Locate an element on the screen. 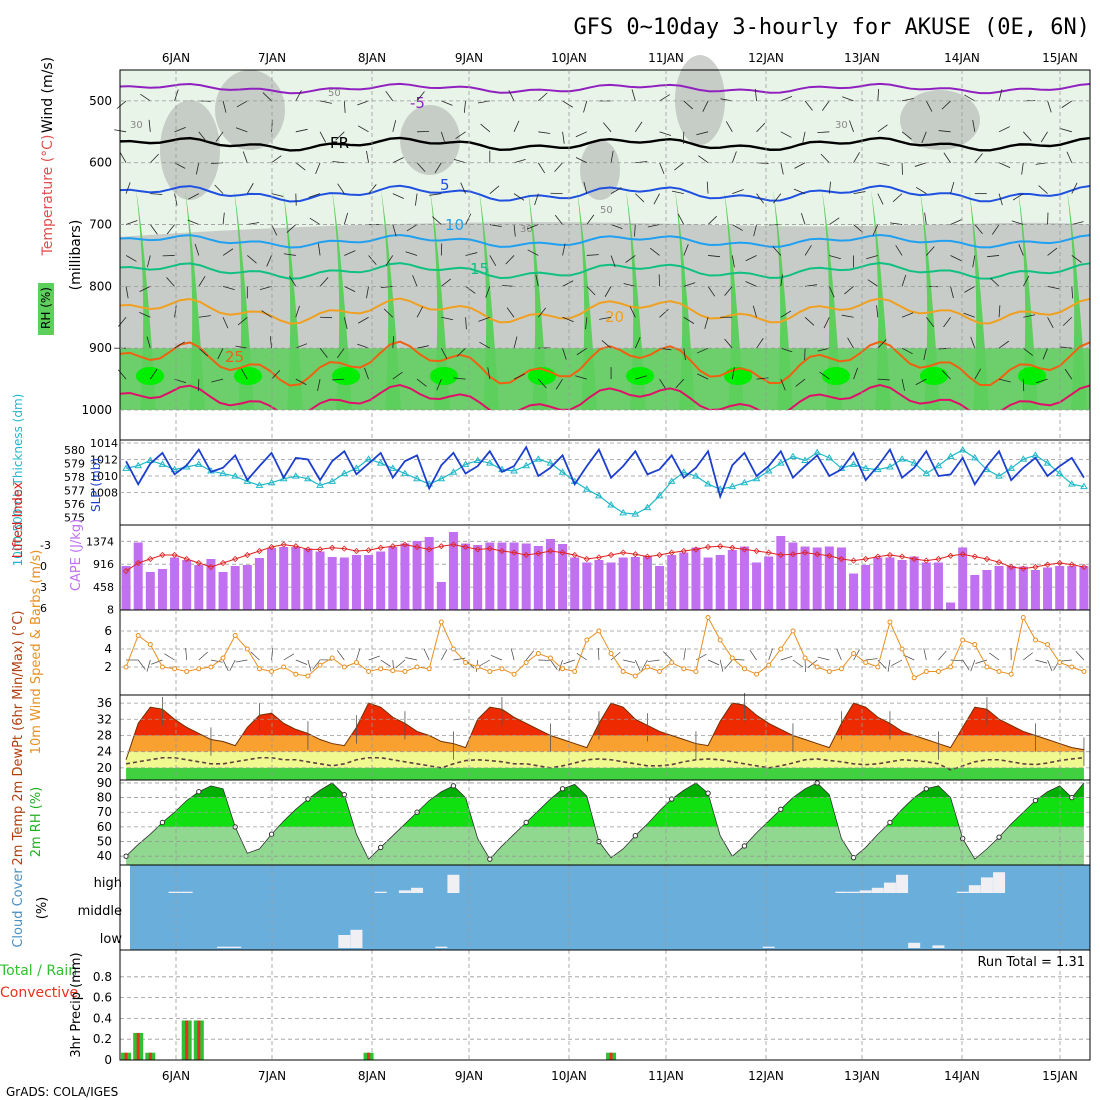 This screenshot has height=1100, width=1100. date-label: 15JAN is located at coordinates (1060, 58).